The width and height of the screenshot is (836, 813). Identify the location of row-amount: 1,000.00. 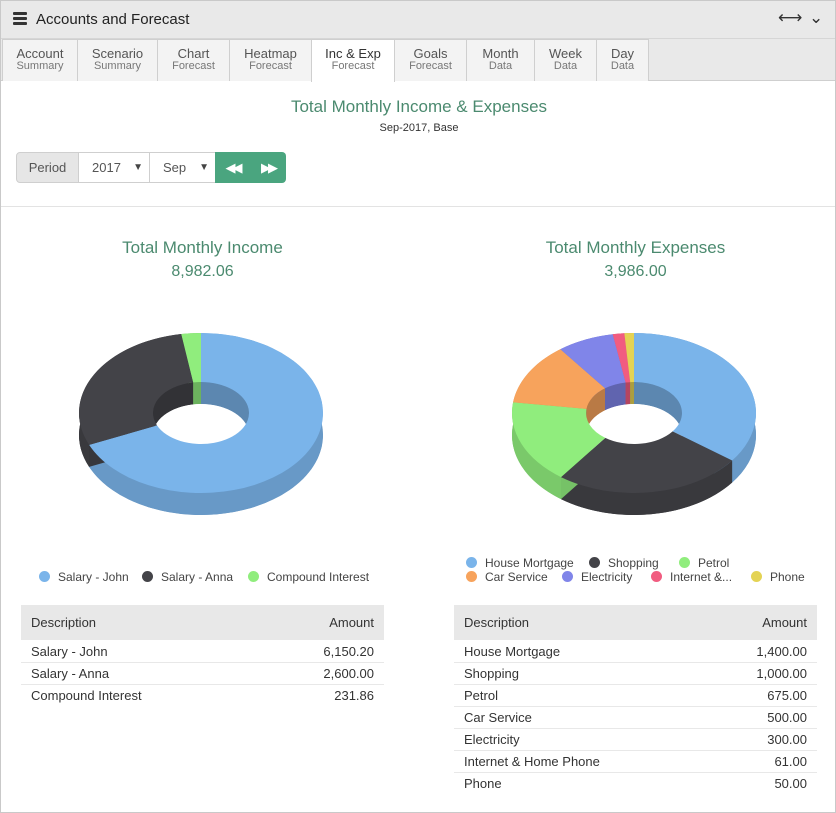
(781, 673).